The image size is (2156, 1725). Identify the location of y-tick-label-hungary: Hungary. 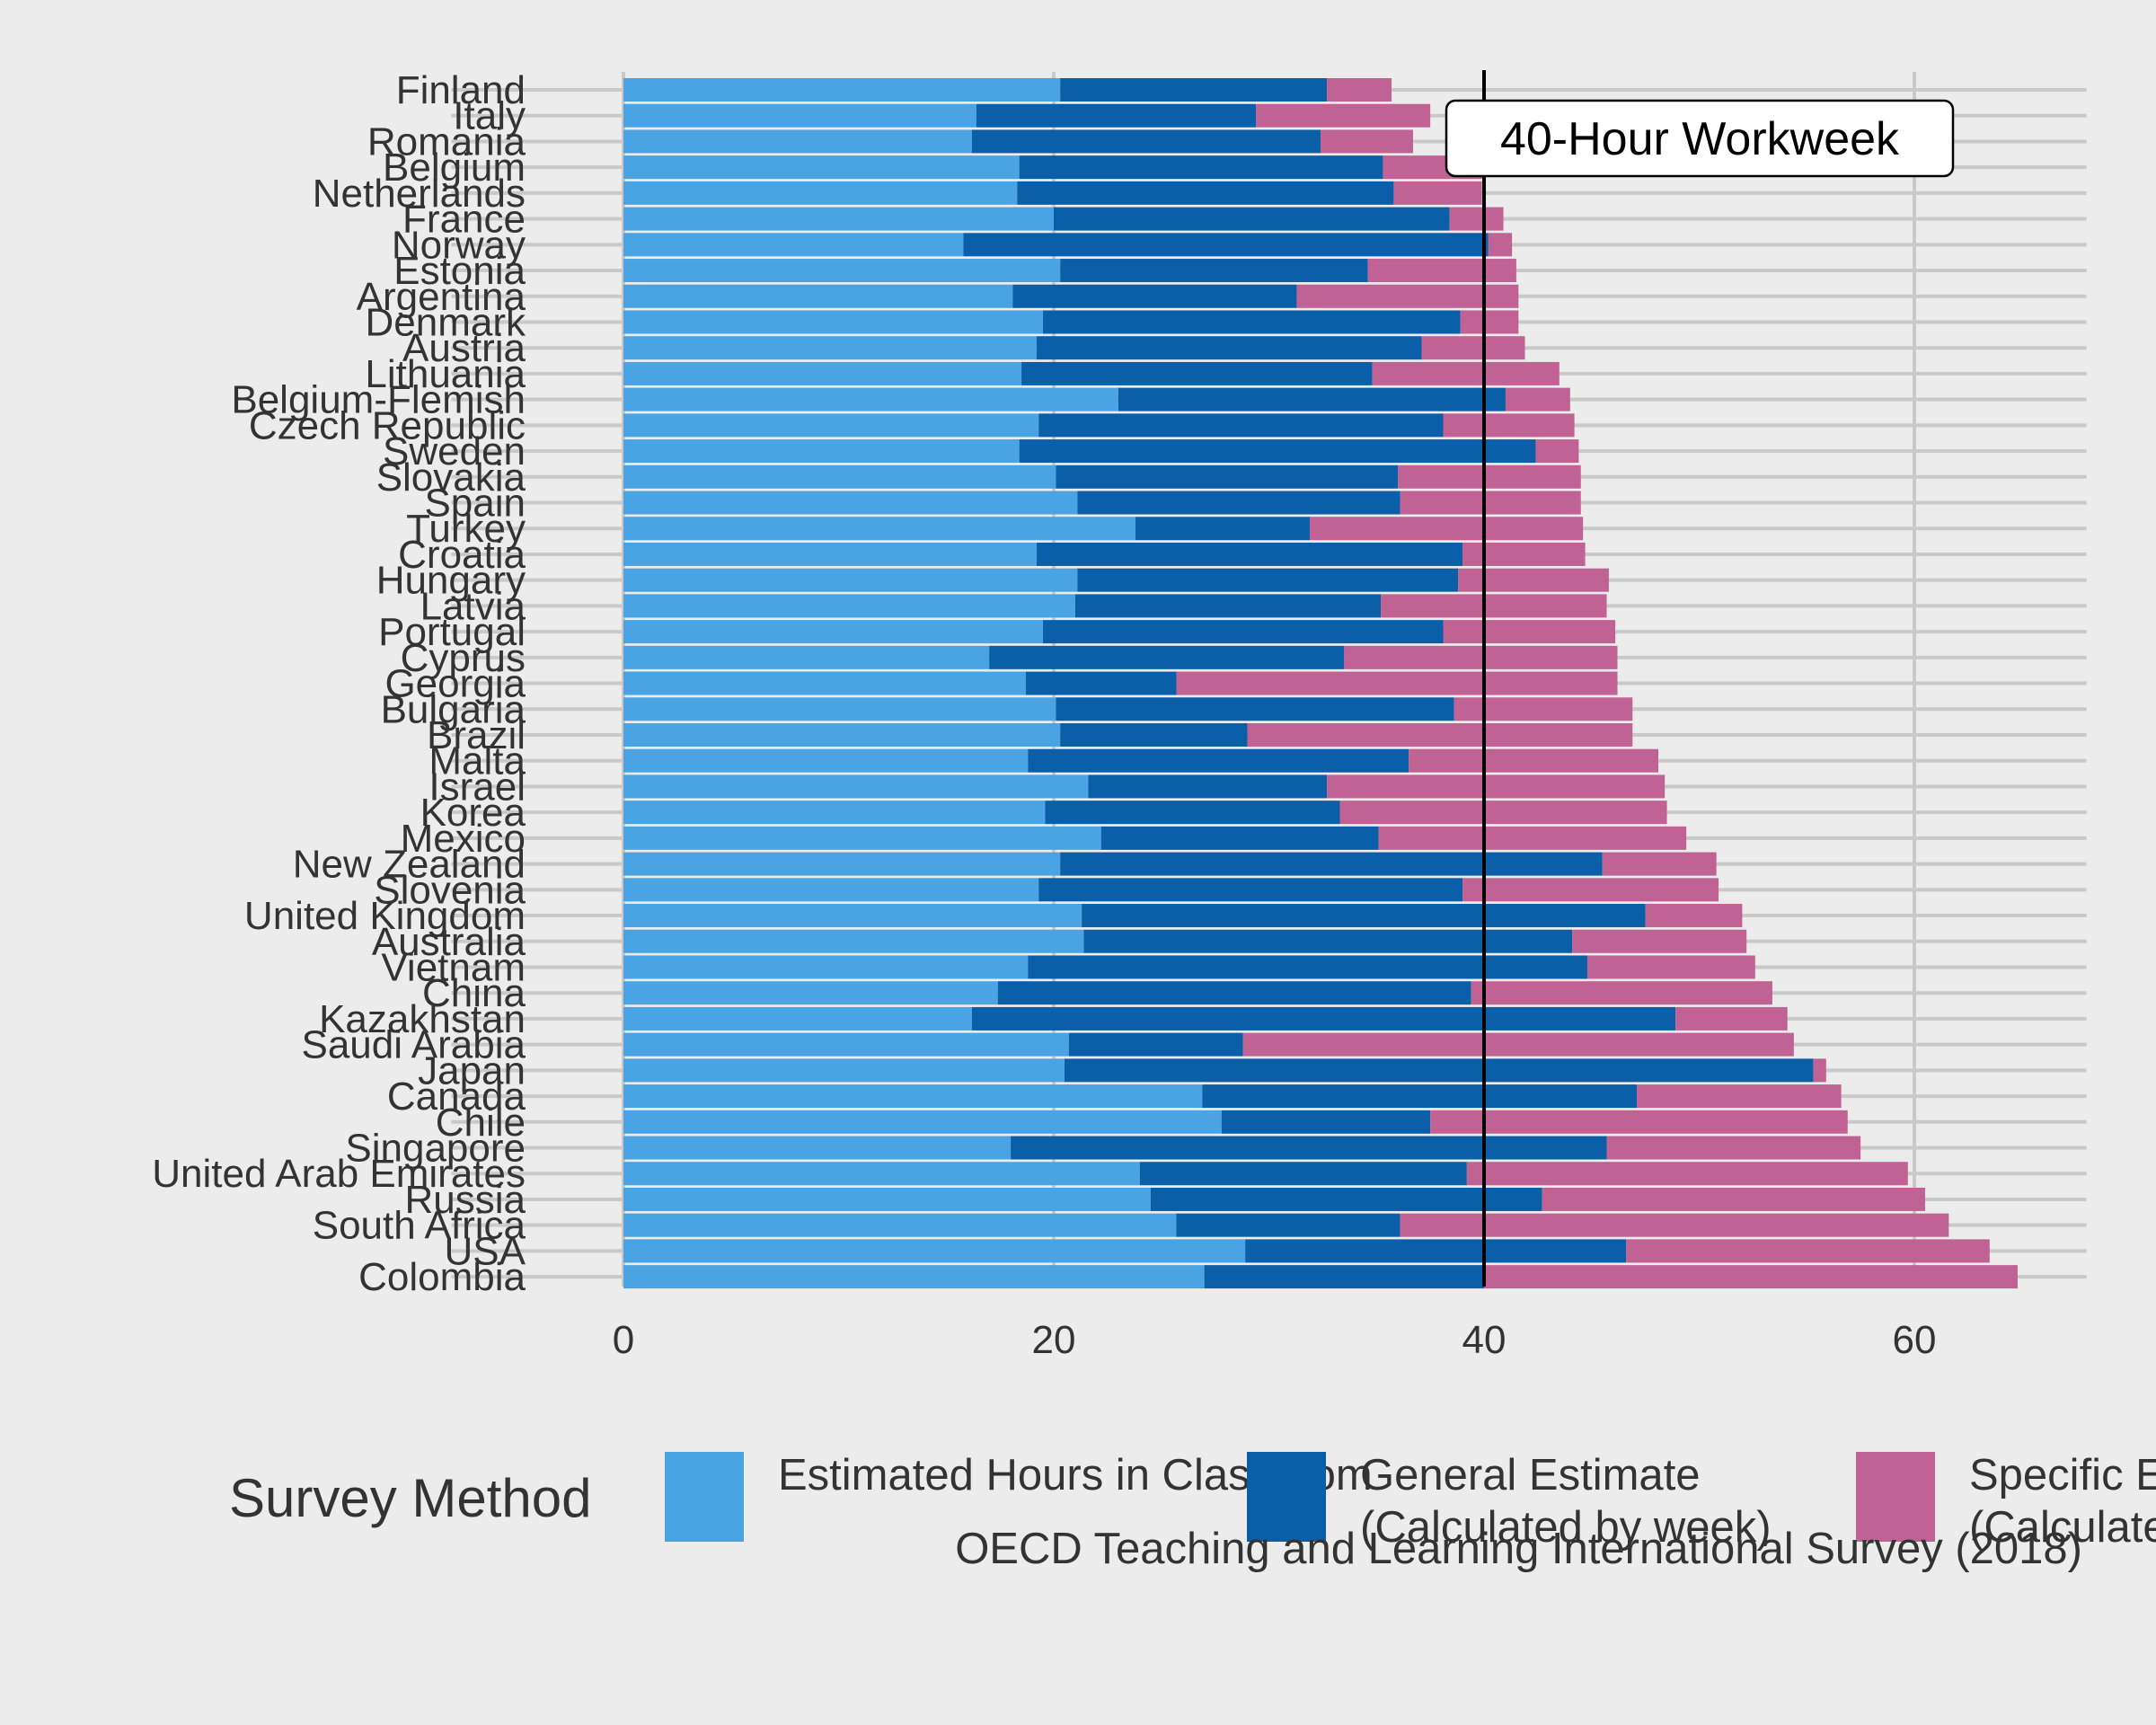
(451, 581).